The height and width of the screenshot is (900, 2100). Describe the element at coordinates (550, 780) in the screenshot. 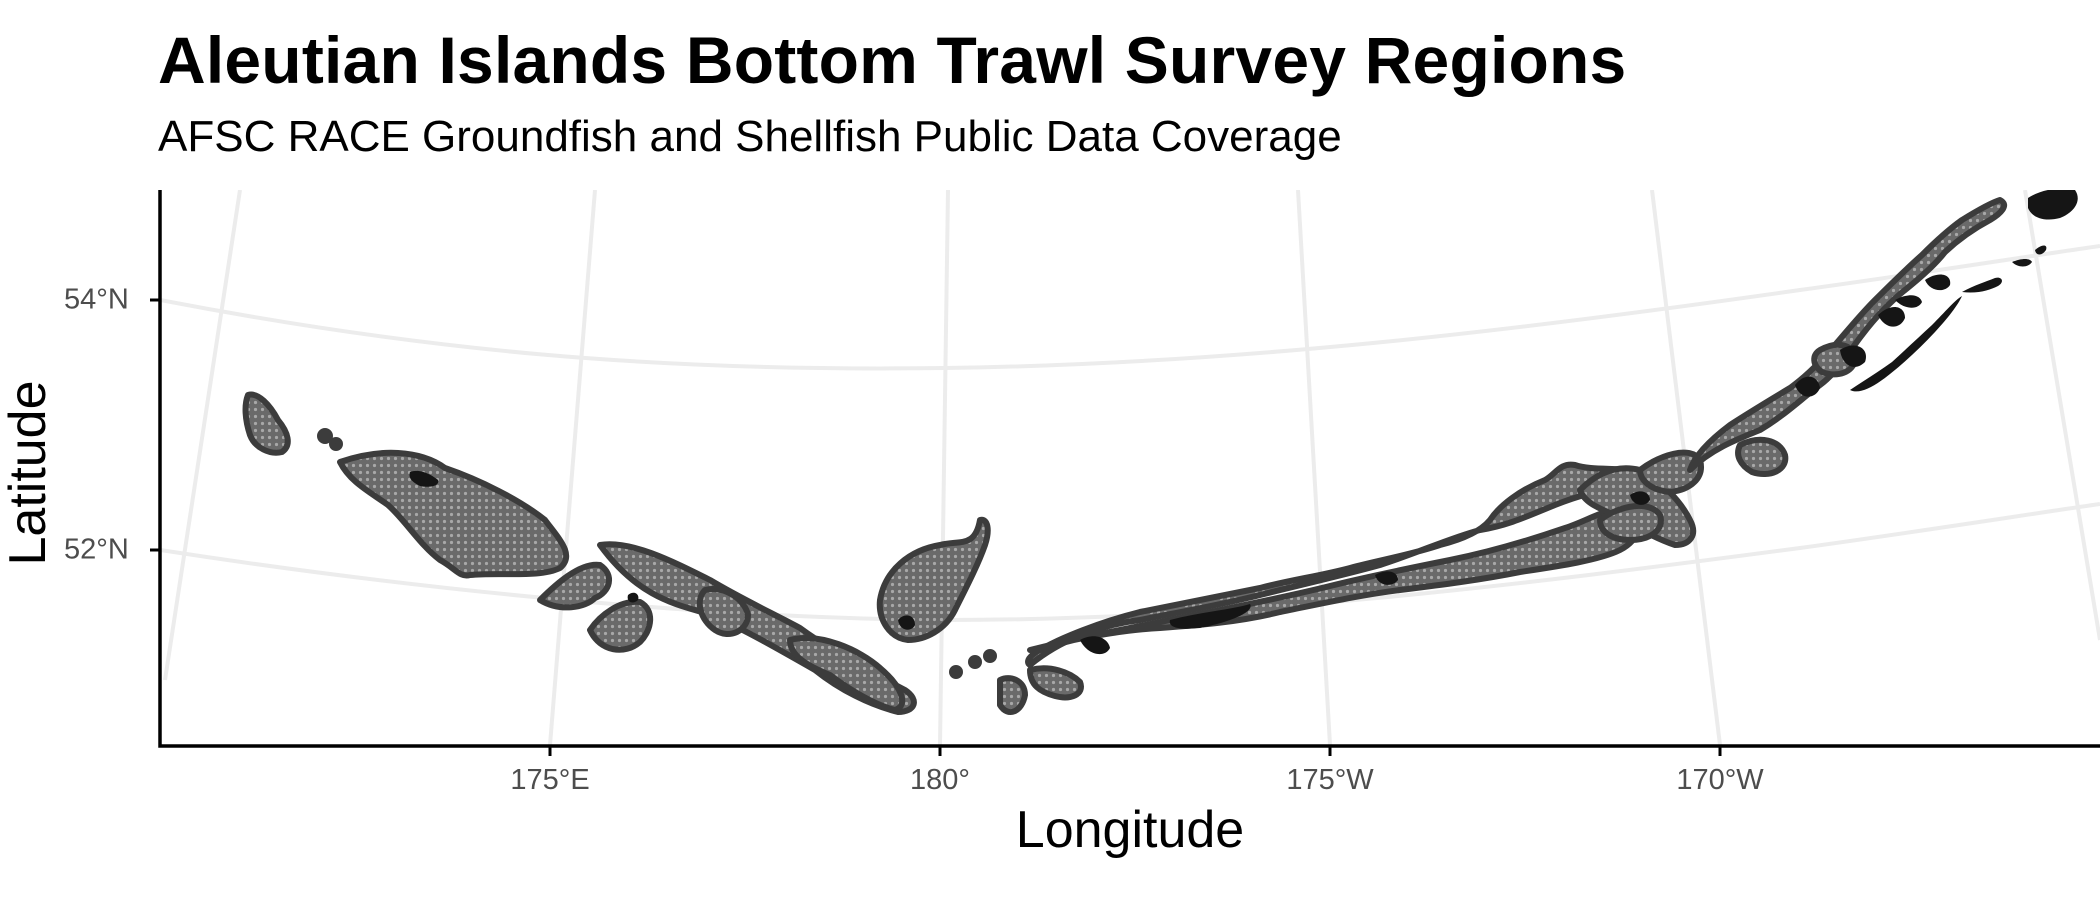

I see `x-tick-label: 175°E` at that location.